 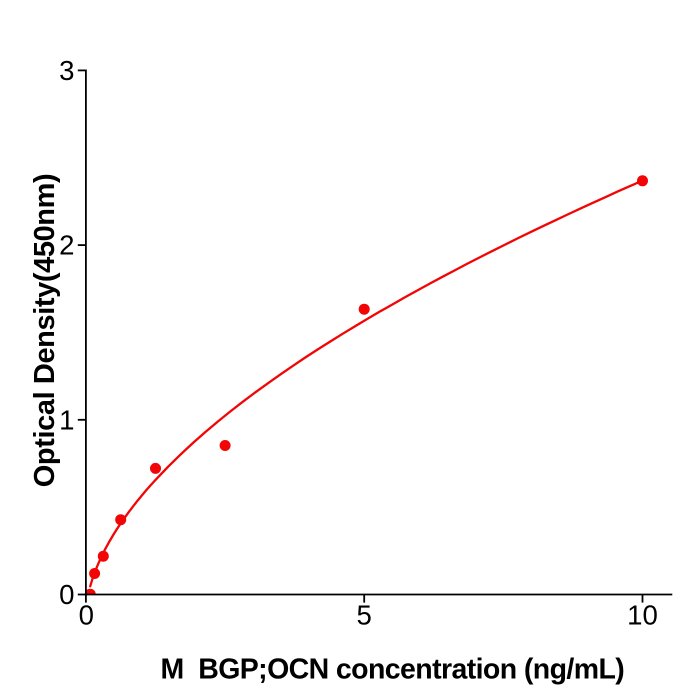 I want to click on svg-text: 3, so click(x=66, y=70).